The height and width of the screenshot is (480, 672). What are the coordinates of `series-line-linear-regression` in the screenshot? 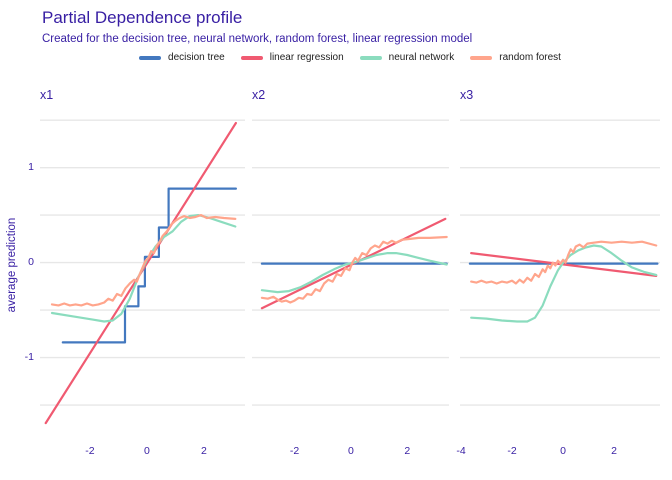 It's located at (564, 264).